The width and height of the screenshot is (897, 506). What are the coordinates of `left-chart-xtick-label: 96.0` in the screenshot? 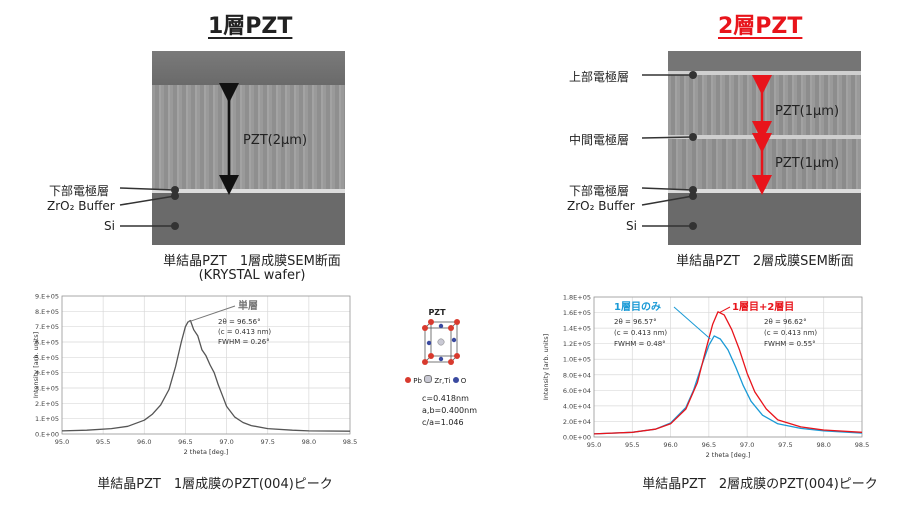 It's located at (144, 442).